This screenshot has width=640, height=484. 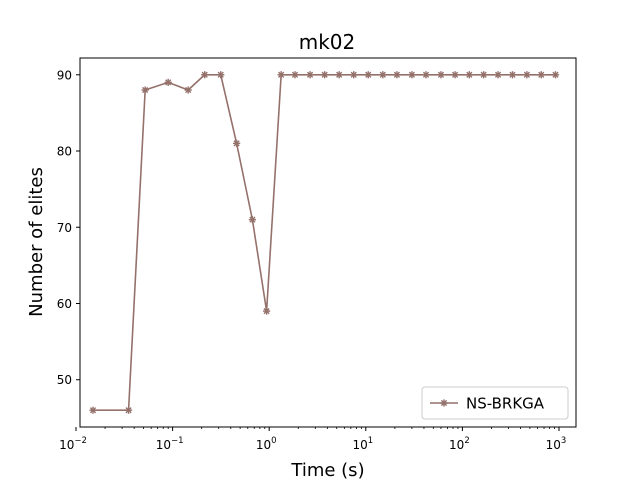 I want to click on legend-box, so click(x=495, y=403).